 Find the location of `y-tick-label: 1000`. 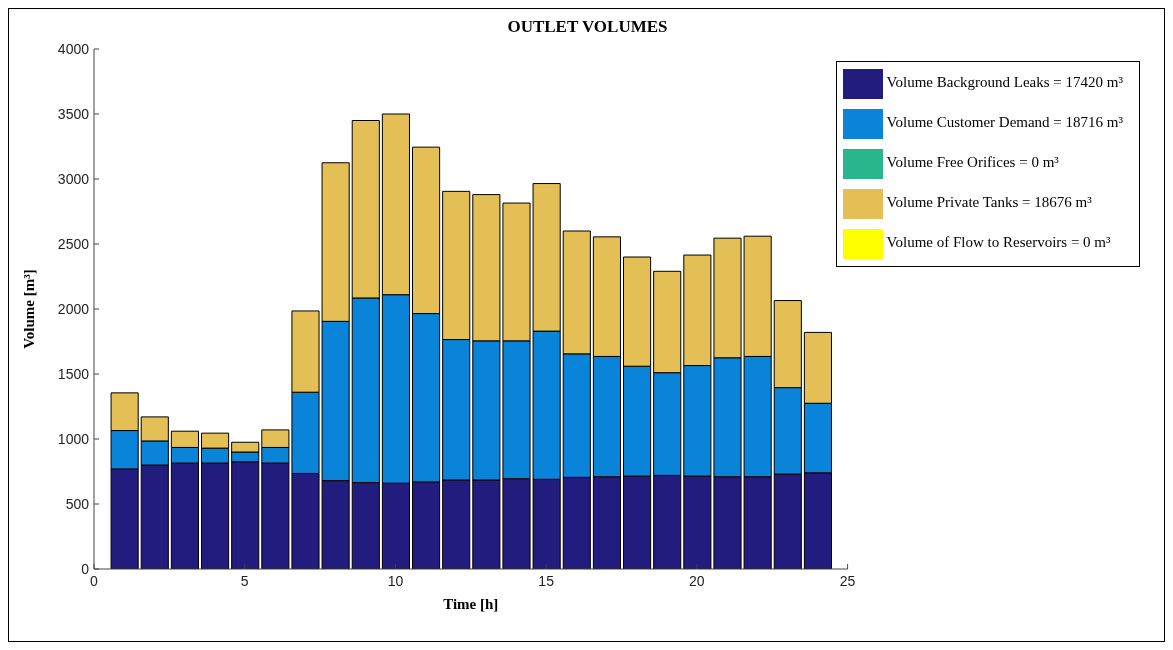

y-tick-label: 1000 is located at coordinates (73, 438).